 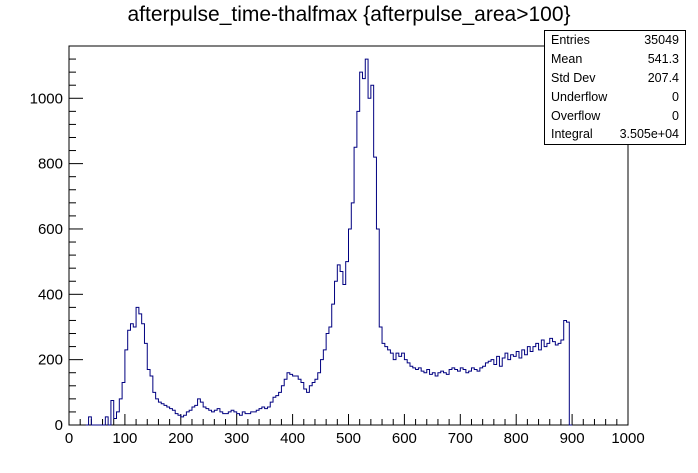 What do you see at coordinates (572, 438) in the screenshot?
I see `x-tick-label: 900` at bounding box center [572, 438].